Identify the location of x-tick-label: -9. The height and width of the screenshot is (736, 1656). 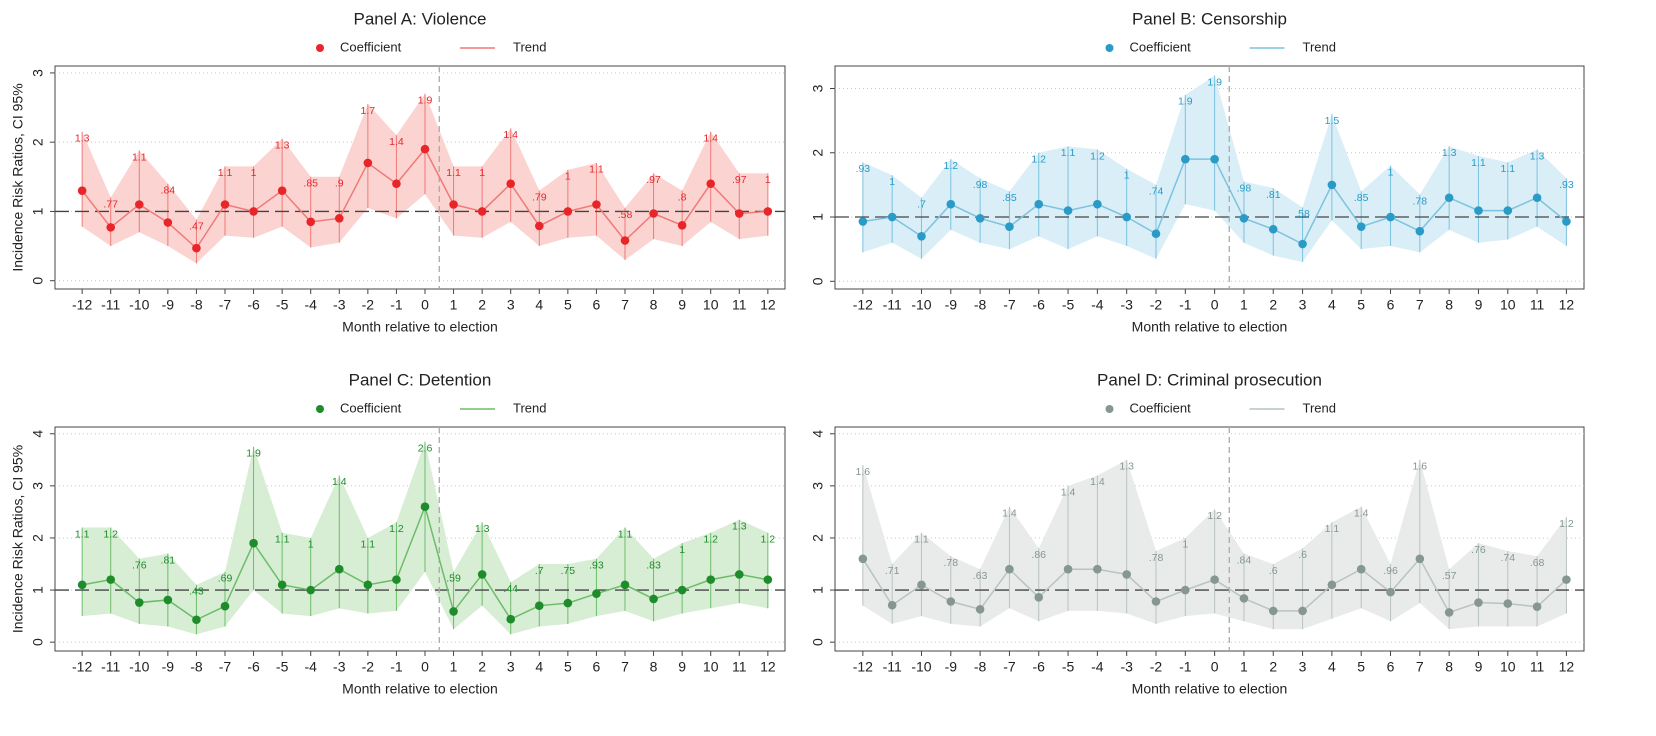
(951, 305).